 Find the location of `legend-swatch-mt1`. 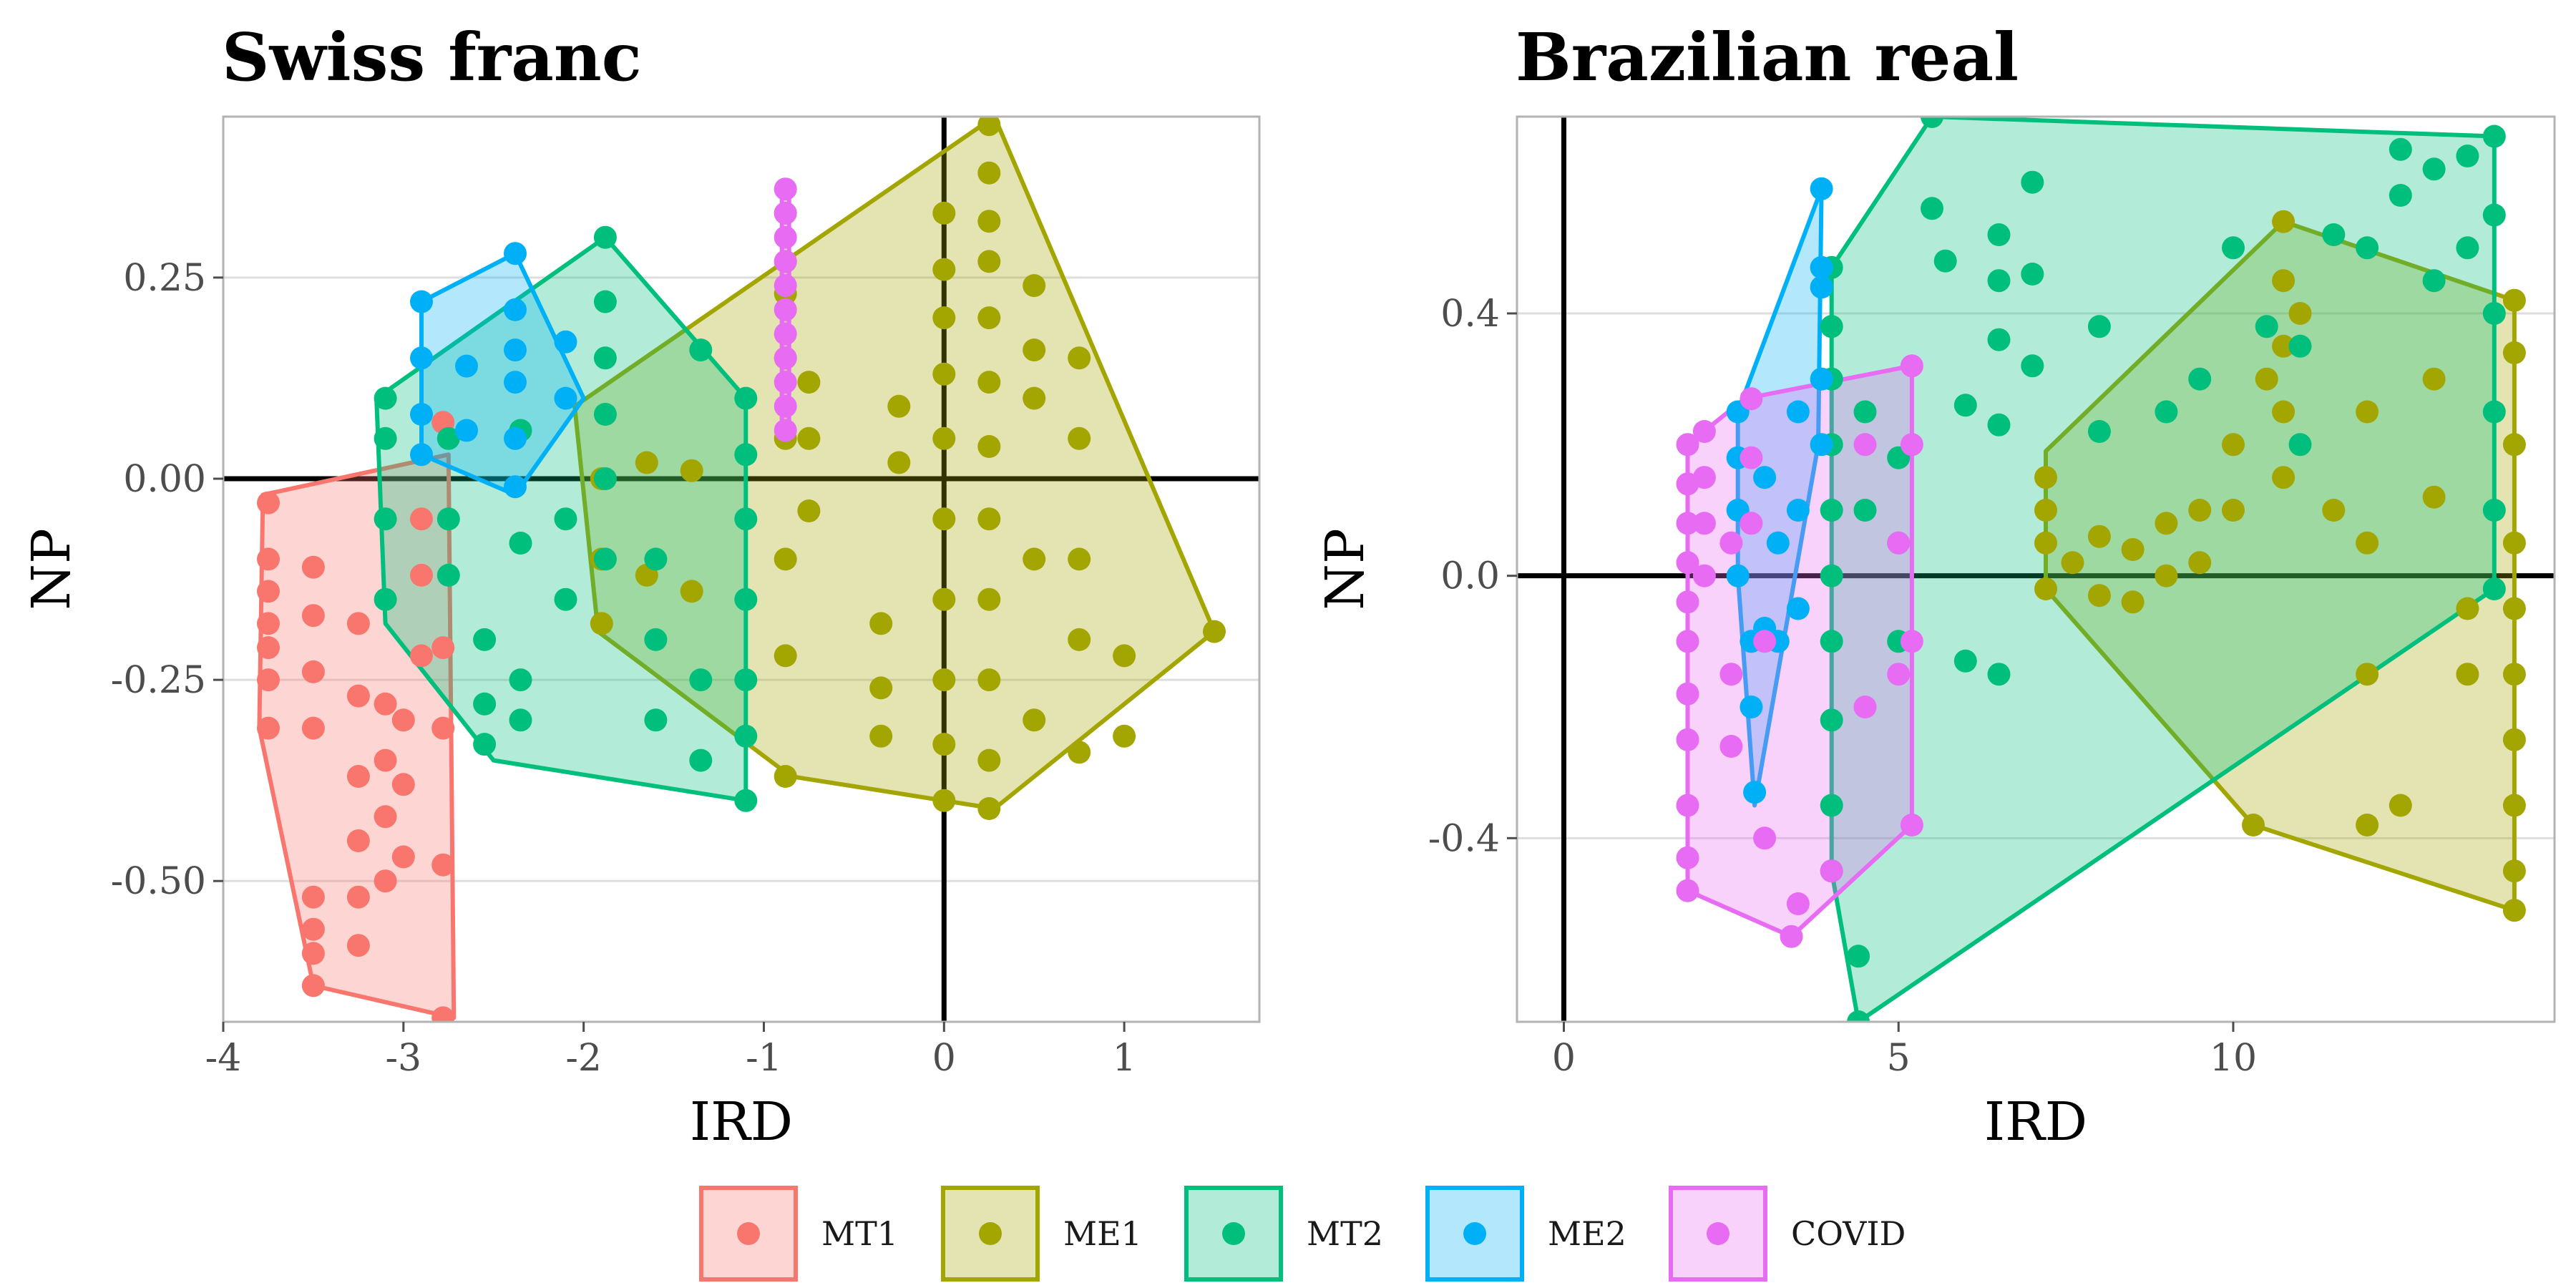

legend-swatch-mt1 is located at coordinates (748, 1233).